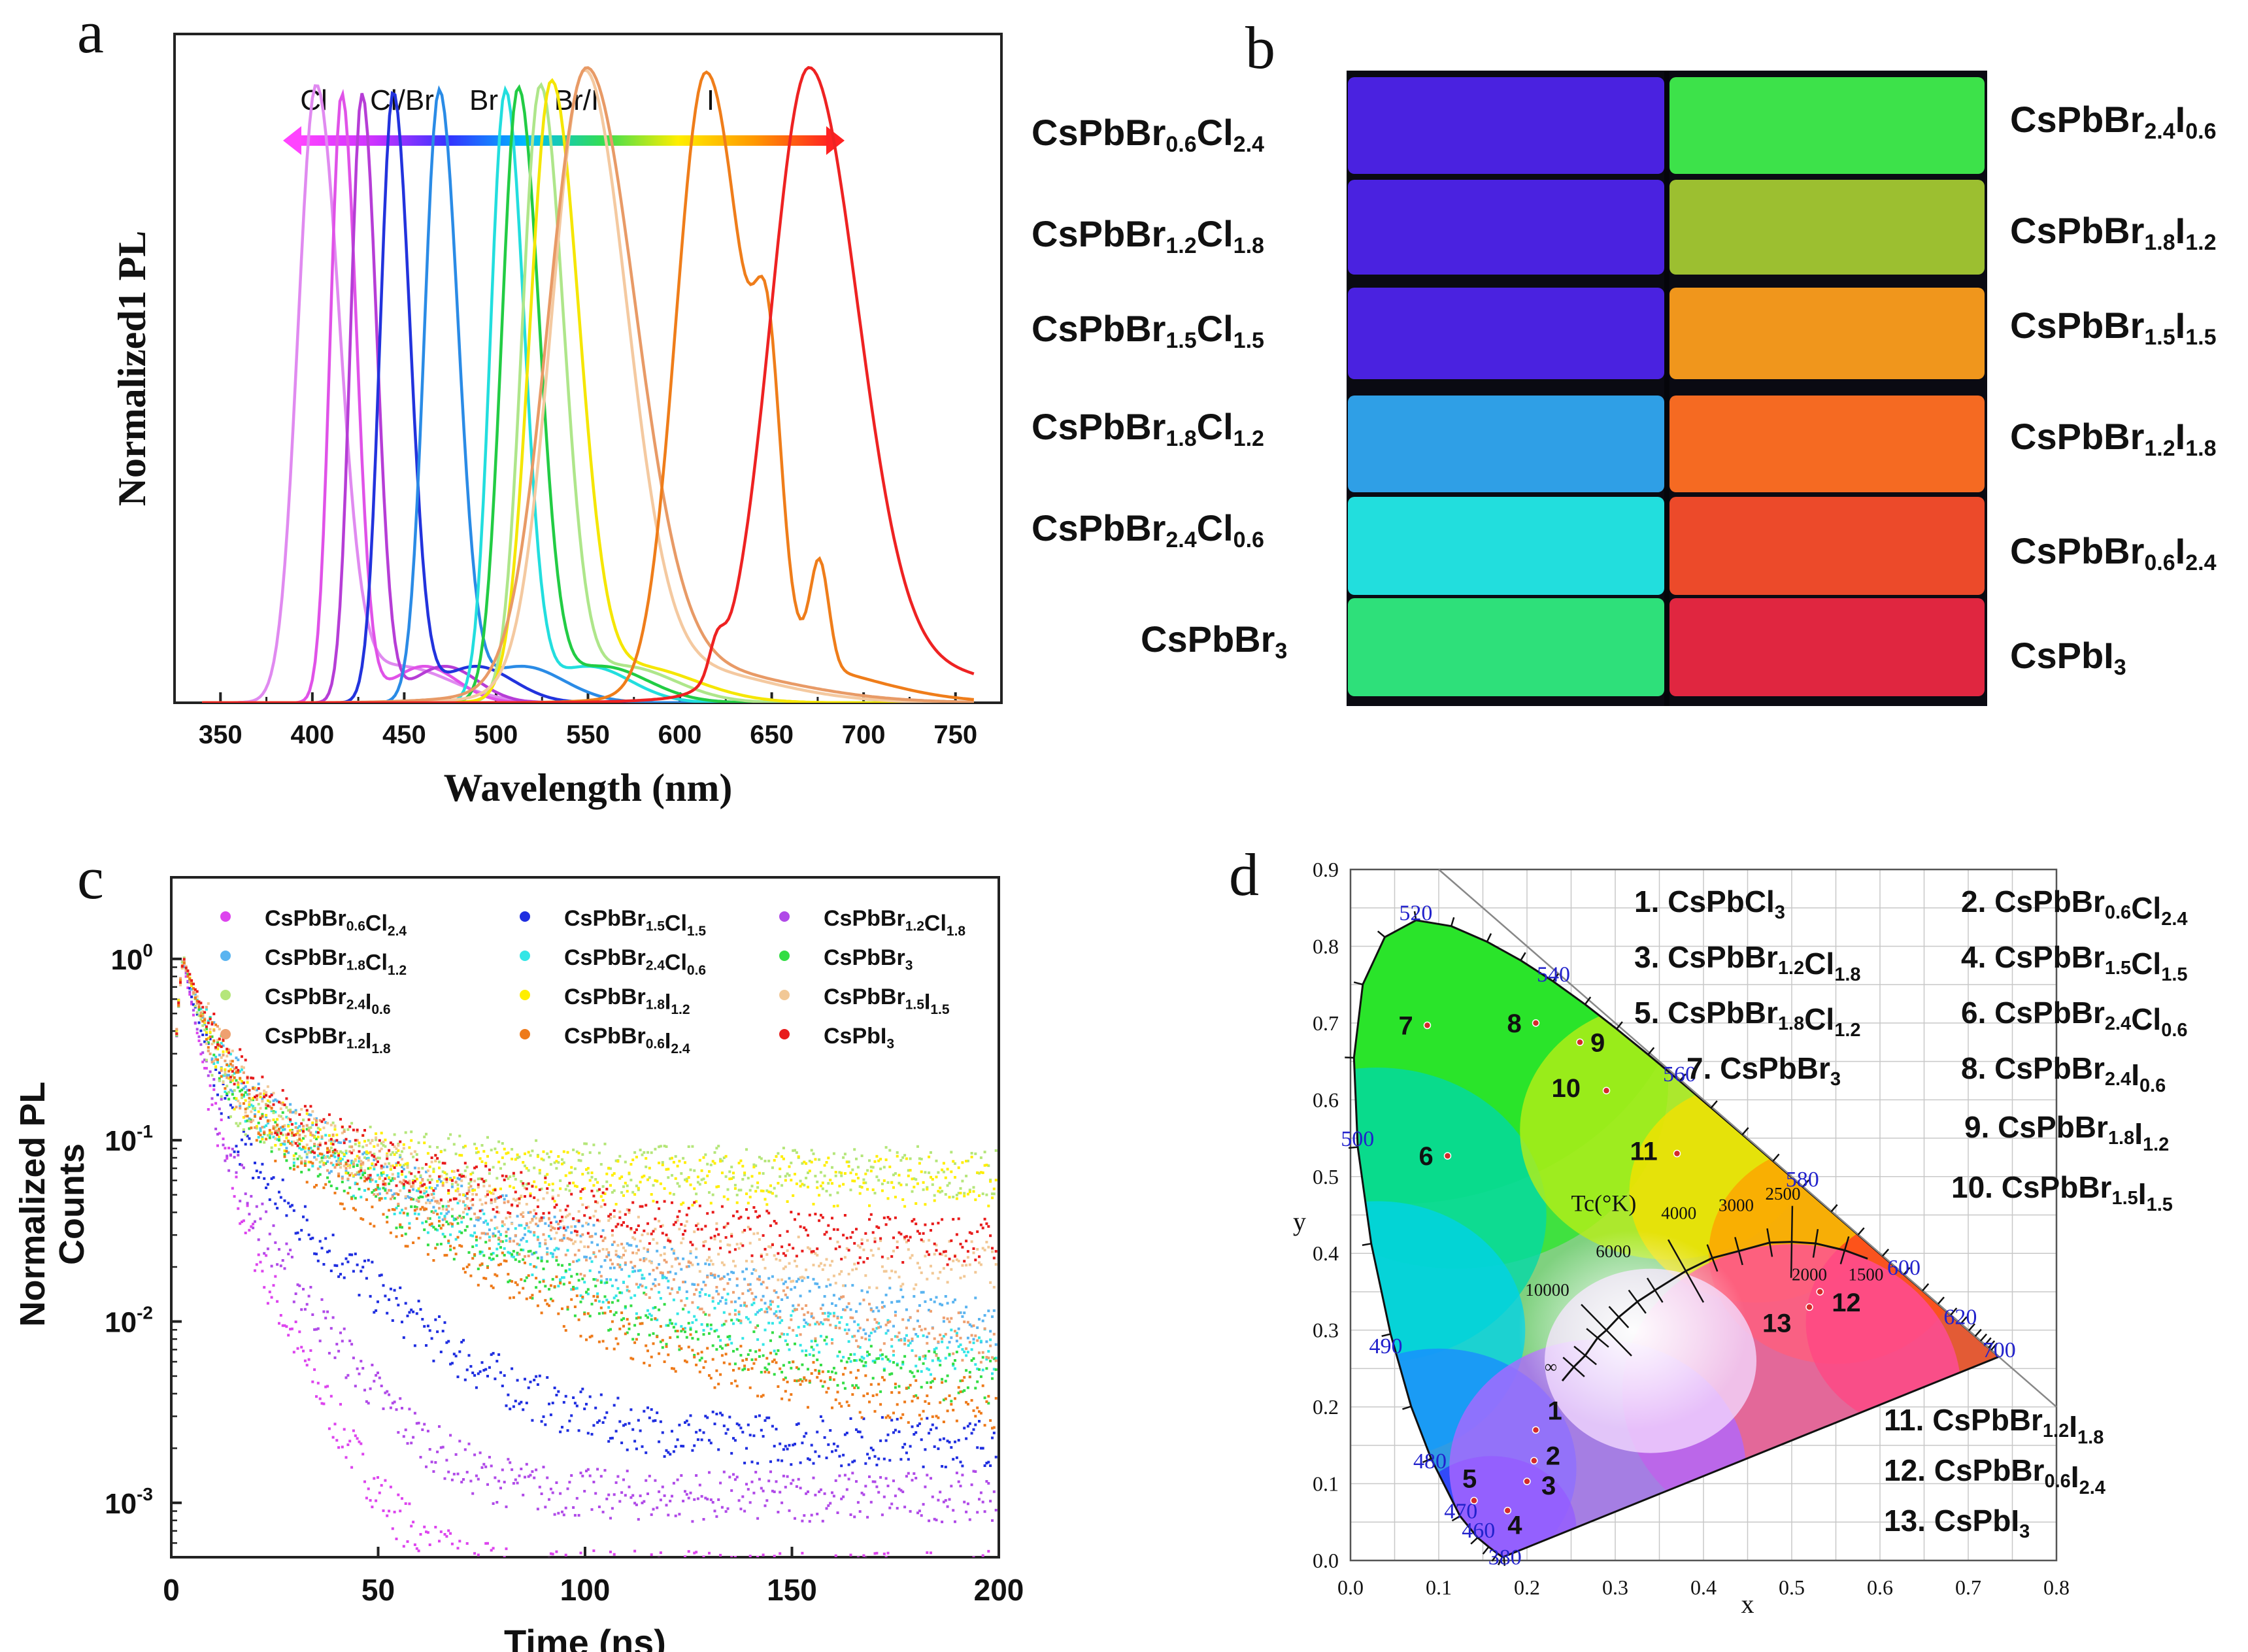  I want to click on y-axis-label: Counts, so click(72, 1204).